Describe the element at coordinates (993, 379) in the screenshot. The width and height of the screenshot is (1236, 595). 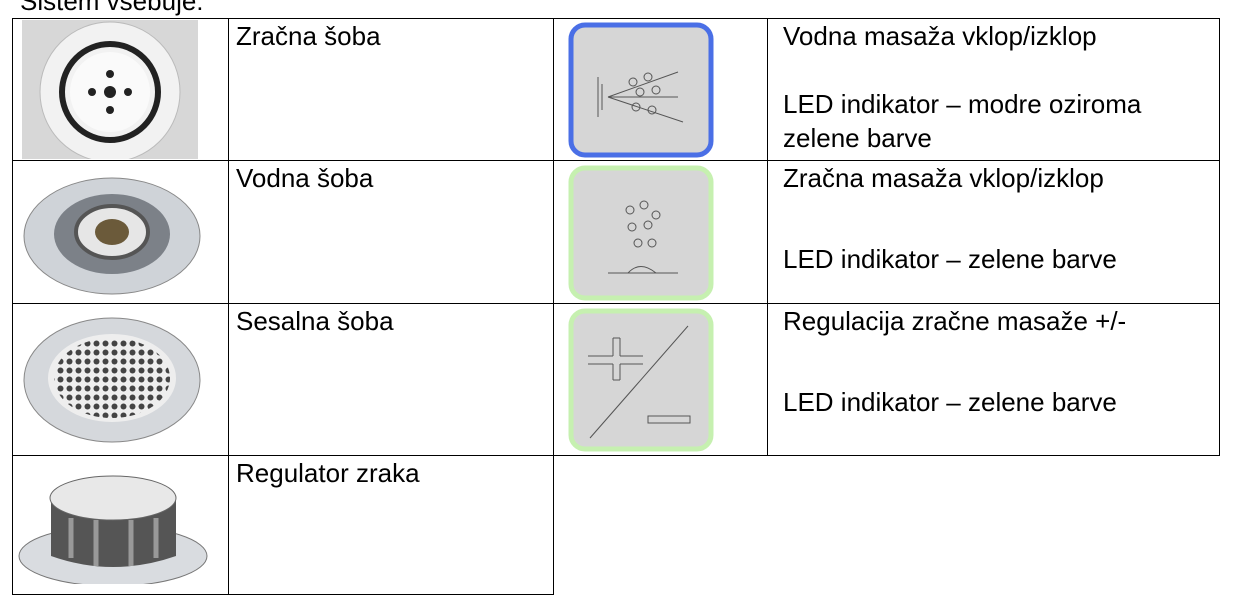
I see `cell` at that location.